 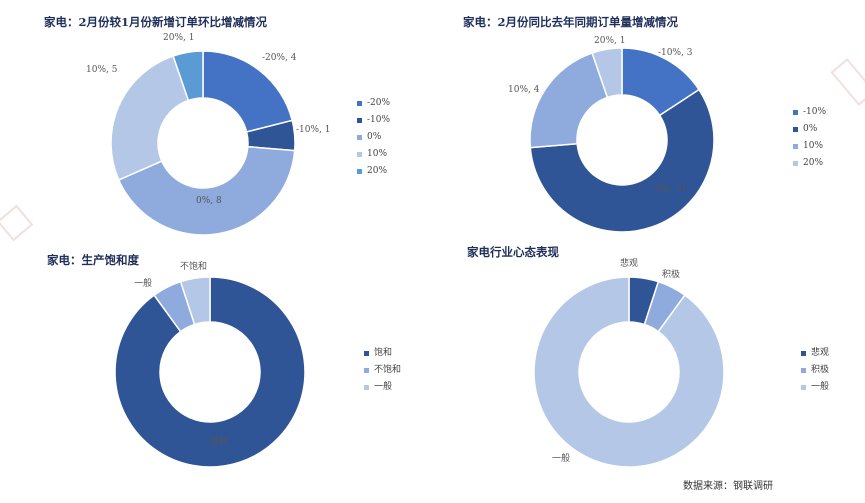 What do you see at coordinates (524, 90) in the screenshot?
I see `slice-data-label: 10%, 4` at bounding box center [524, 90].